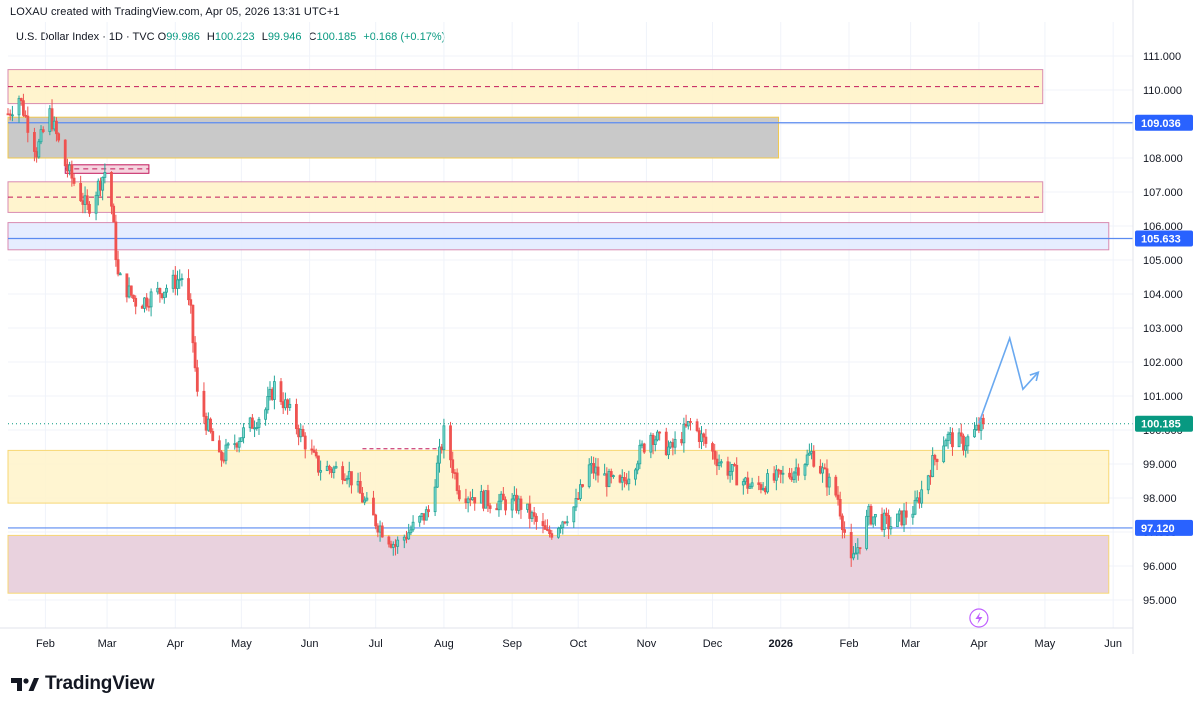 This screenshot has height=711, width=1200. I want to click on x-tick-label: Aug, so click(444, 644).